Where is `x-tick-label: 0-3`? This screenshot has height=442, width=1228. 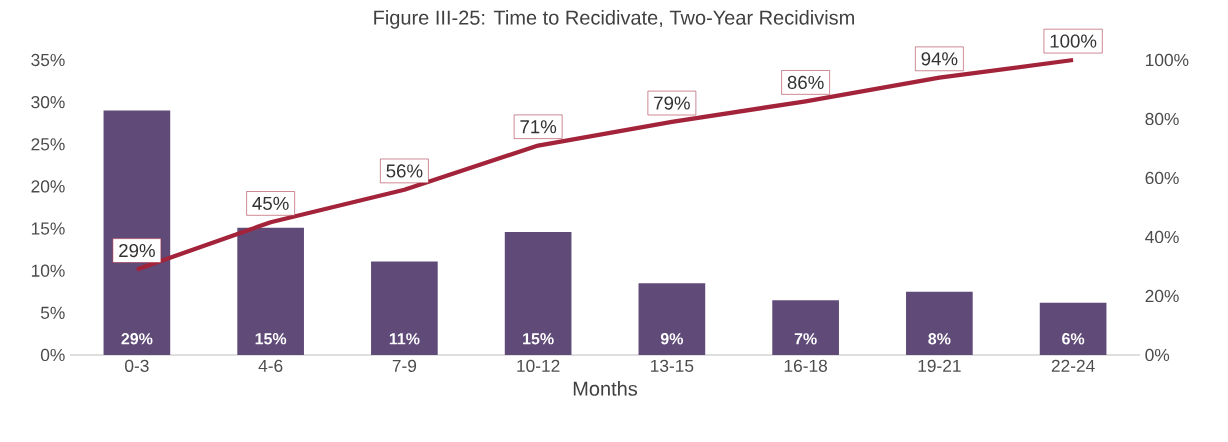
x-tick-label: 0-3 is located at coordinates (137, 365).